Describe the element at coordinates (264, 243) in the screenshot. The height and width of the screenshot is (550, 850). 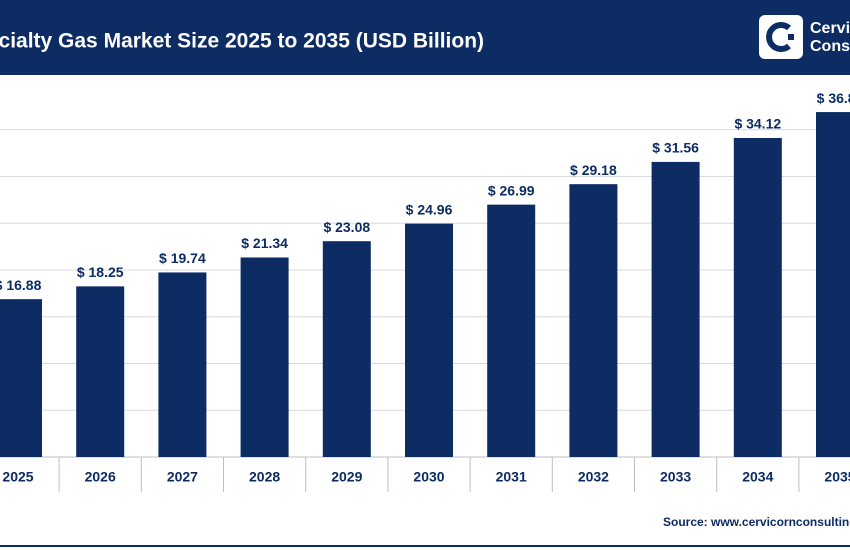
I see `value-label: $ 21.34` at that location.